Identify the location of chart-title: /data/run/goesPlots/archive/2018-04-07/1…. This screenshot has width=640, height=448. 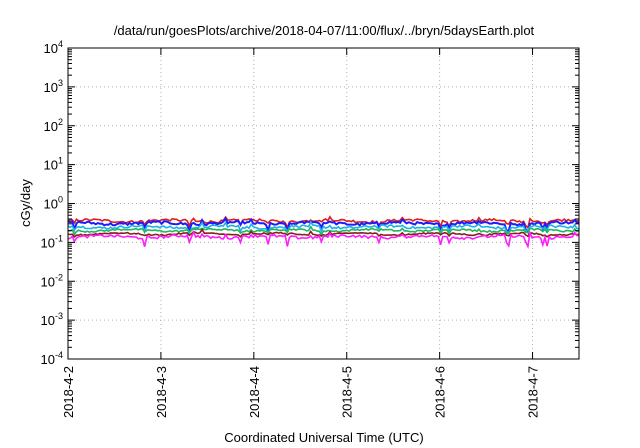
(324, 30).